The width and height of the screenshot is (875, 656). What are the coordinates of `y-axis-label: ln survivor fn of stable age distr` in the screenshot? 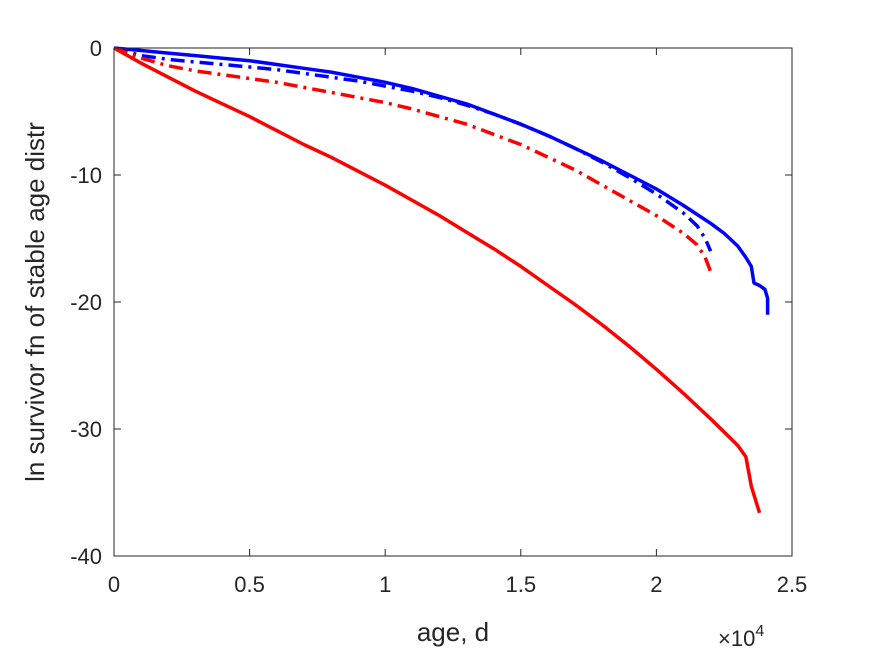 It's located at (35, 302).